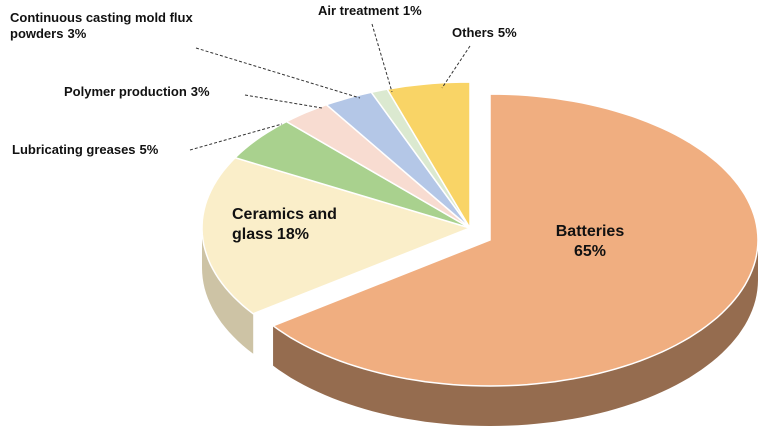 This screenshot has height=432, width=768. I want to click on category-name: Ceramics and glass, so click(284, 224).